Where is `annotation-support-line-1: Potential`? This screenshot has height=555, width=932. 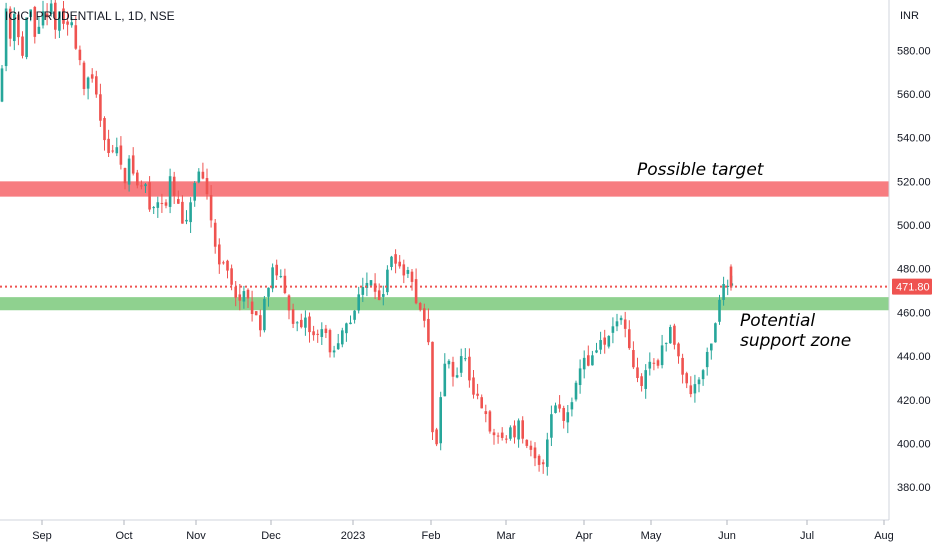
annotation-support-line-1: Potential is located at coordinates (777, 321).